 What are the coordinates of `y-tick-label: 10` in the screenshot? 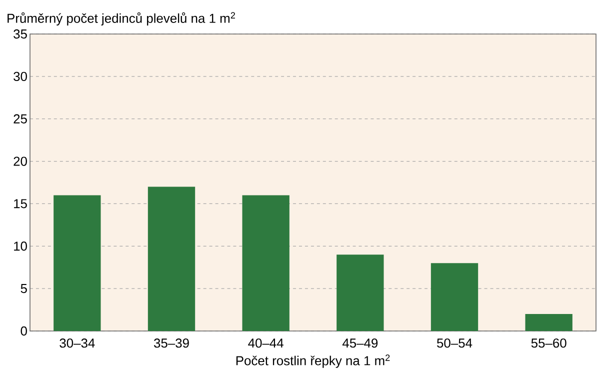 It's located at (20, 246).